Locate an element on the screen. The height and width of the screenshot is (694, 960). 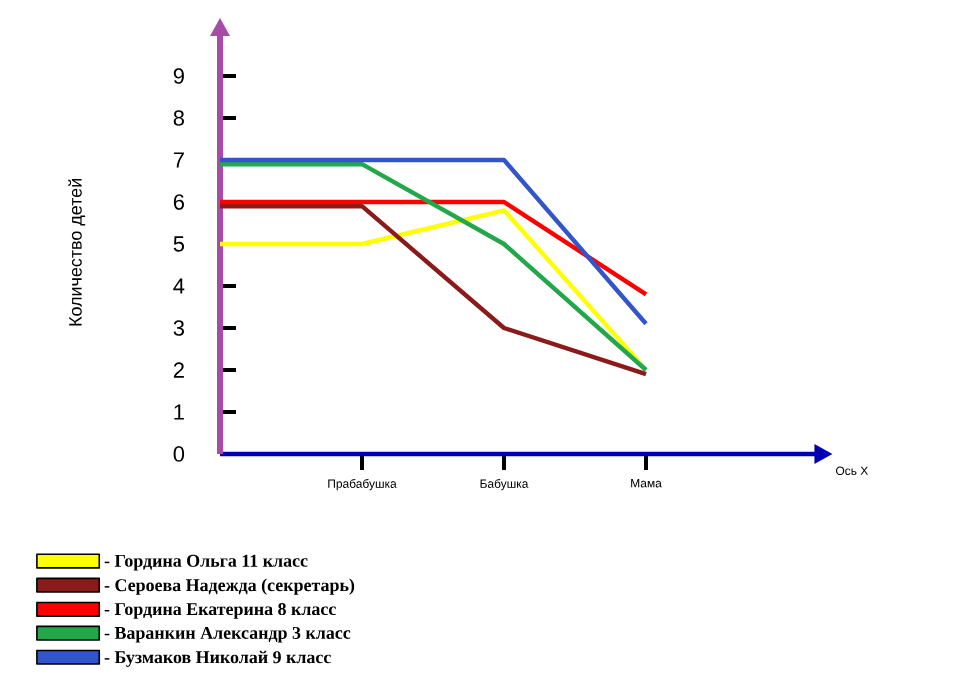
legend-label: - Варанкин Александр 3 класс is located at coordinates (227, 634).